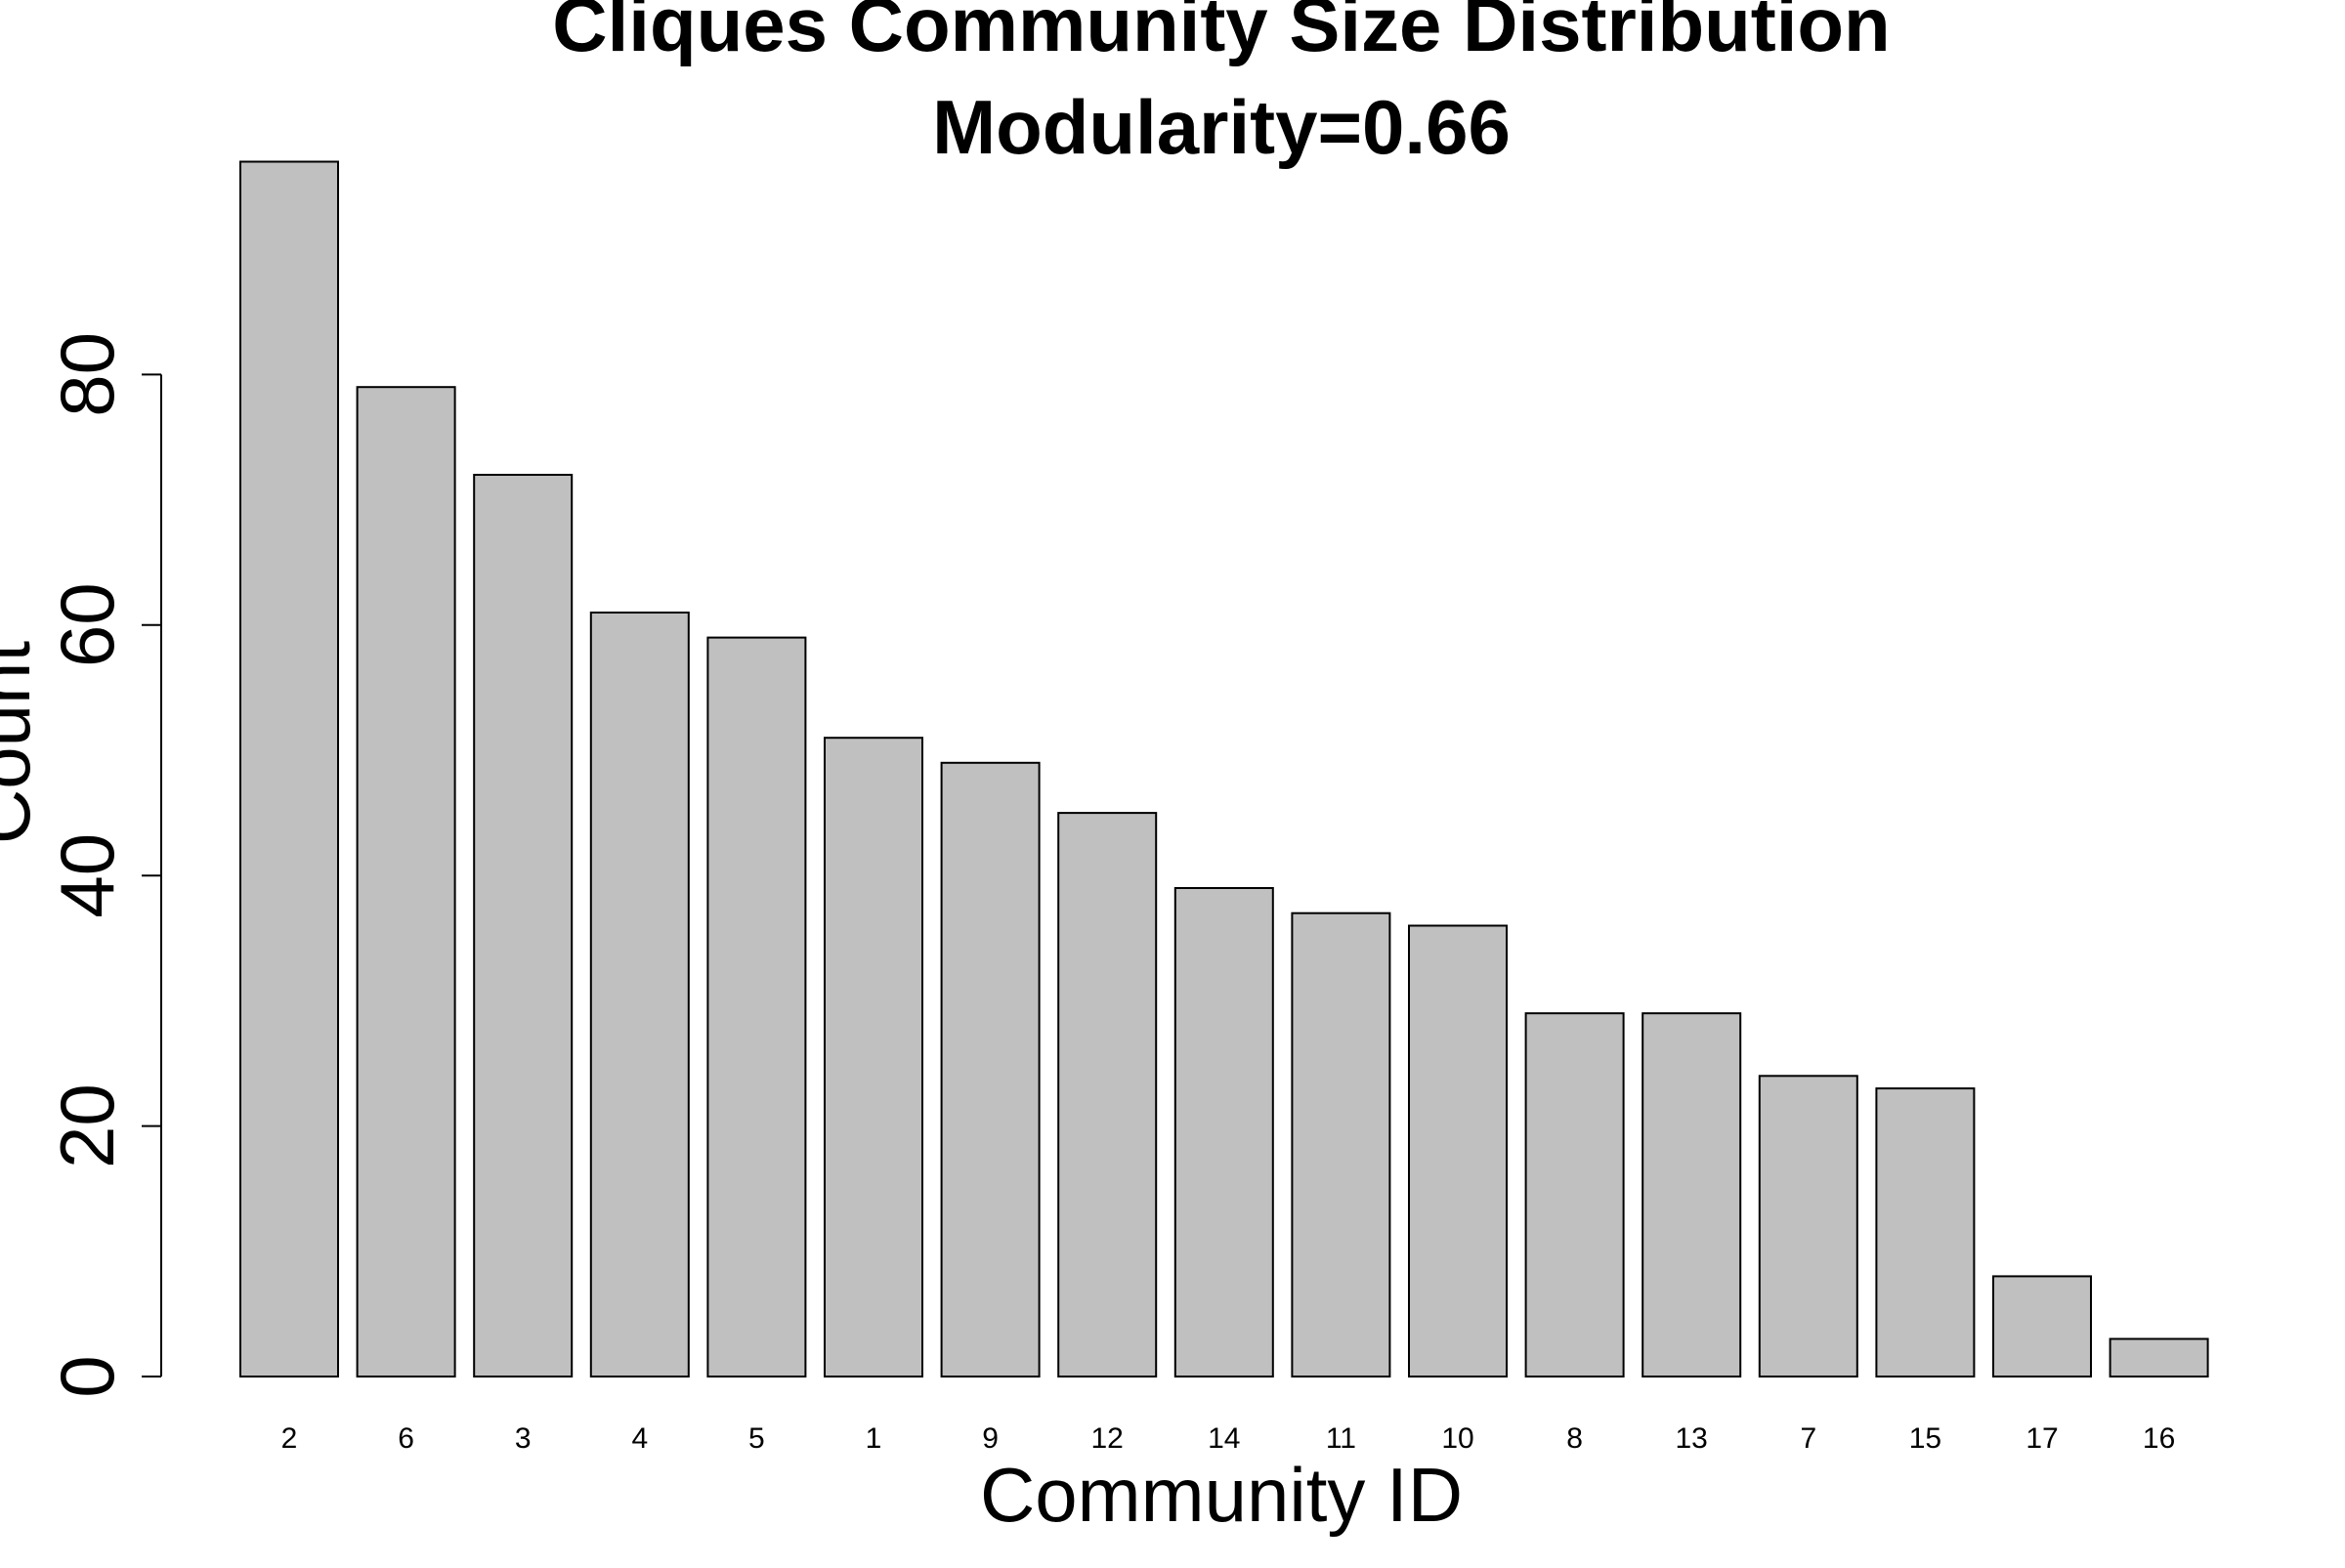 This screenshot has height=1568, width=2345. What do you see at coordinates (756, 1438) in the screenshot?
I see `x-tick-label: 5` at bounding box center [756, 1438].